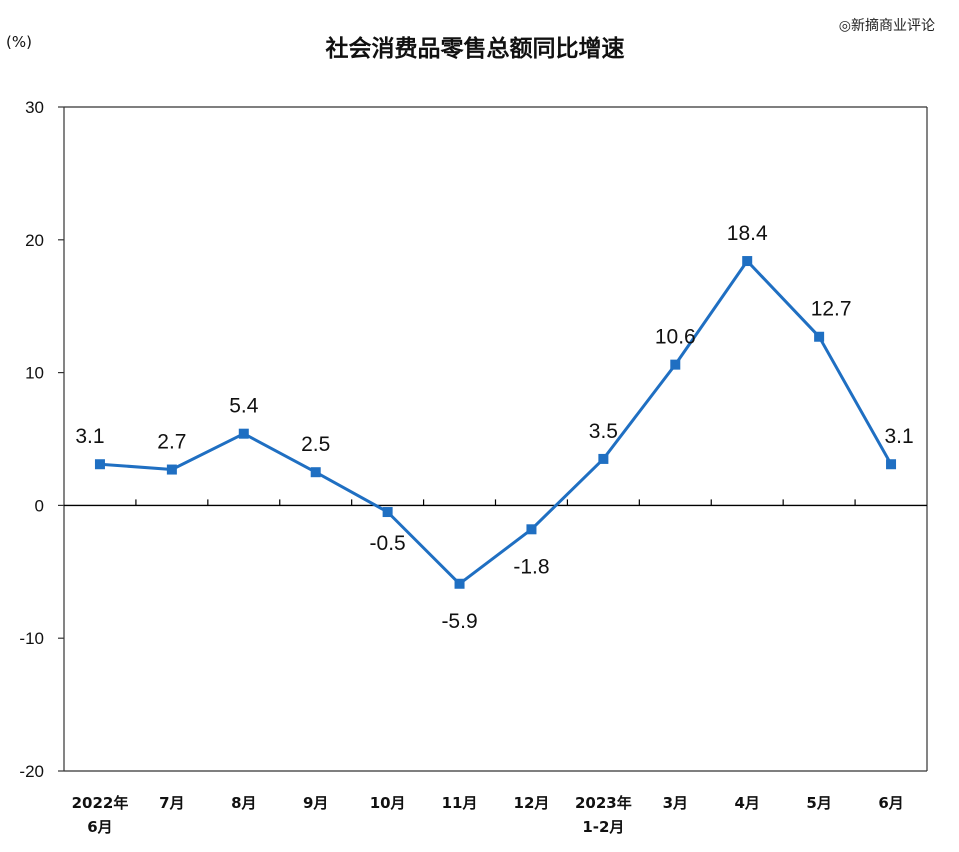 This screenshot has height=852, width=959. I want to click on x-category-label: 11月, so click(460, 803).